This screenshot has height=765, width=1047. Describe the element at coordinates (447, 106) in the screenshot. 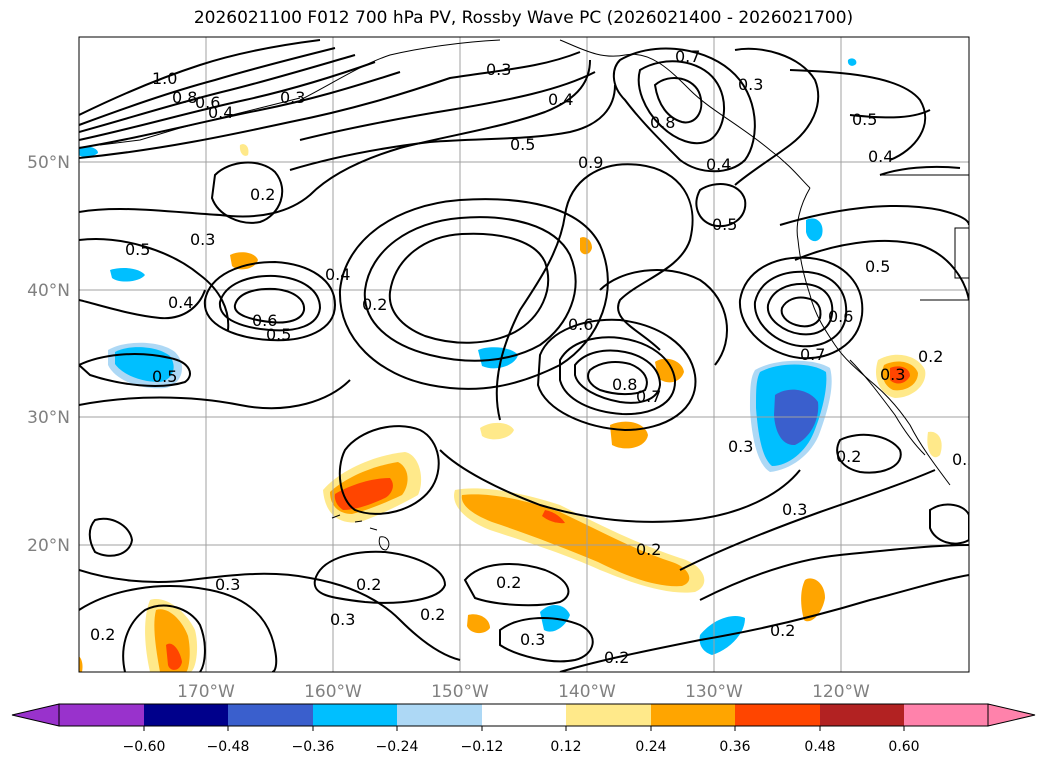

I see `contour-0-4-north` at that location.